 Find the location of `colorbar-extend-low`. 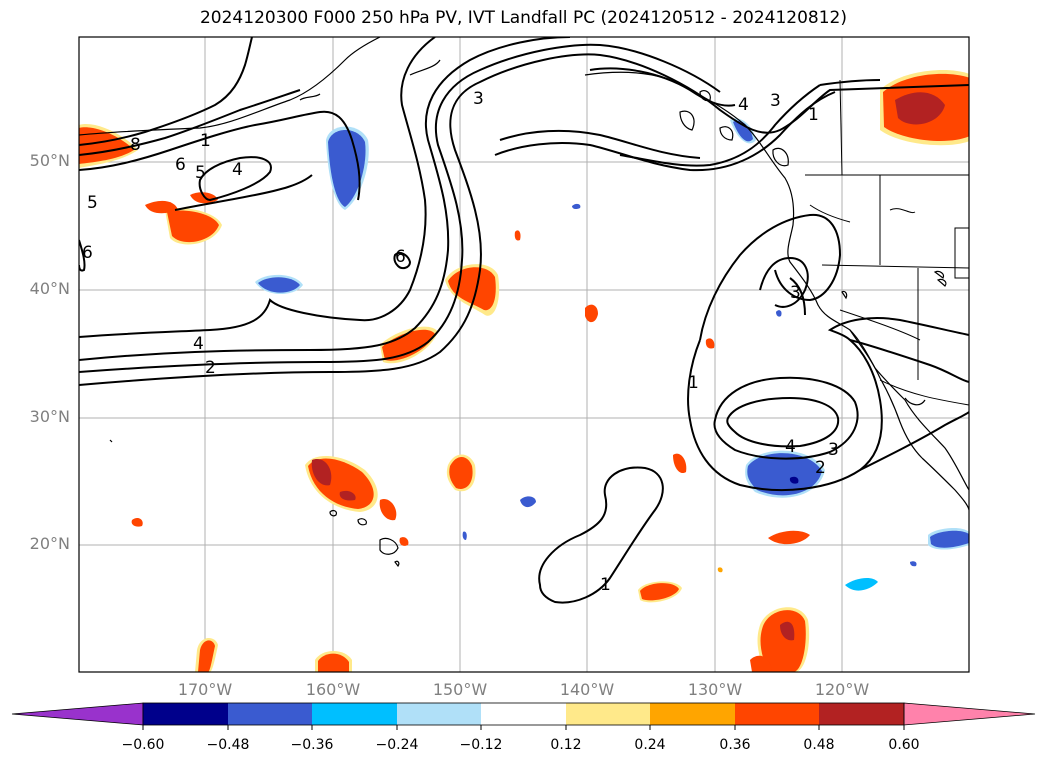

colorbar-extend-low is located at coordinates (77, 714).